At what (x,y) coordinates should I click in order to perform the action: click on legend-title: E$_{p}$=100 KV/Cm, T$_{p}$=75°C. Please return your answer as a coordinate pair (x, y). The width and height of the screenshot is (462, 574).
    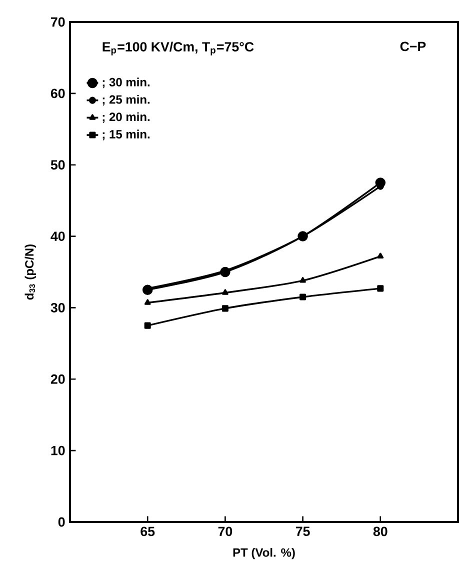
    Looking at the image, I should click on (178, 49).